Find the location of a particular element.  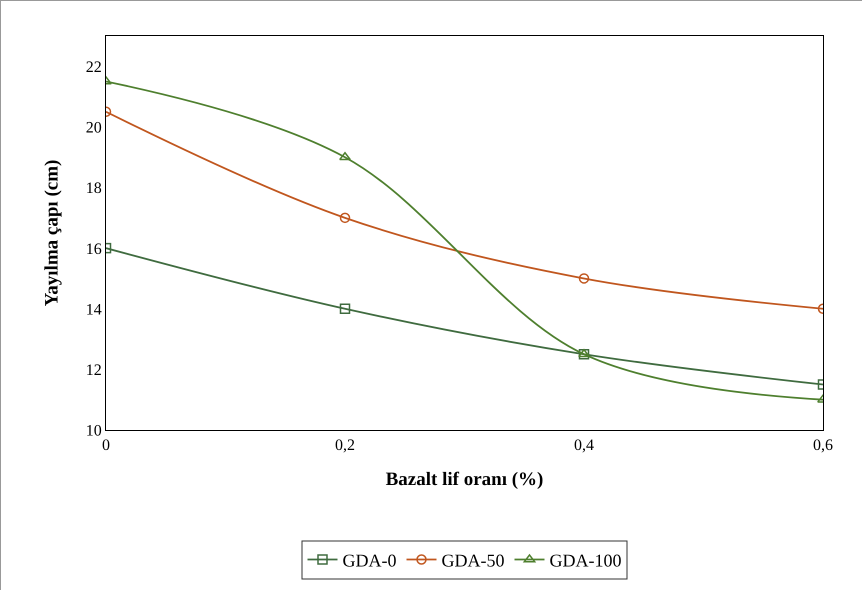

x-tick-label: 0,4 is located at coordinates (584, 445).